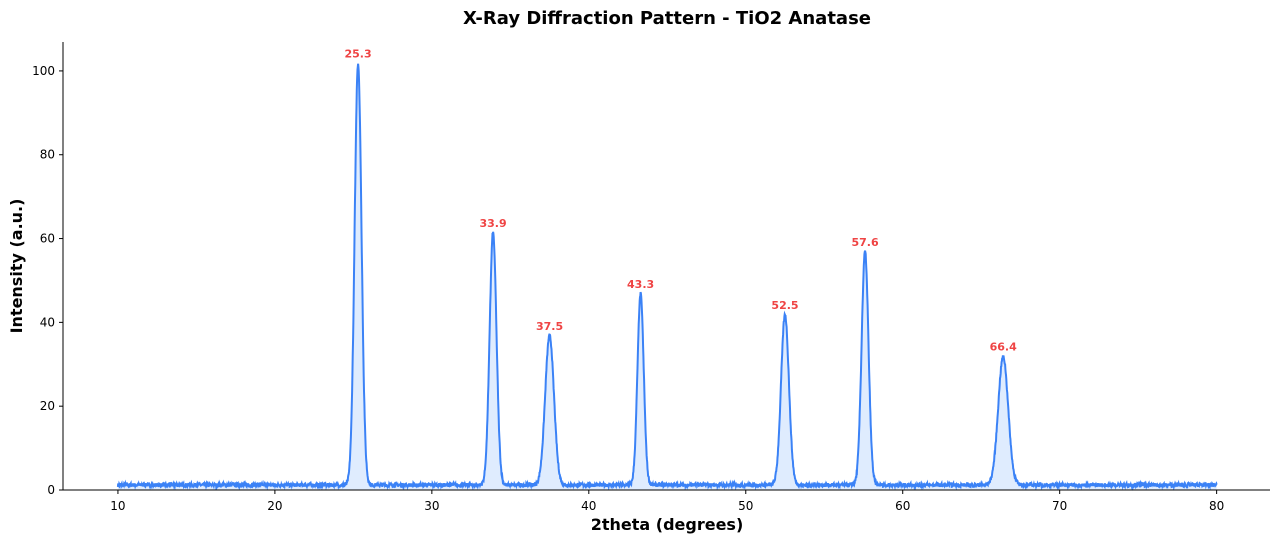 The width and height of the screenshot is (1280, 546). Describe the element at coordinates (667, 524) in the screenshot. I see `x-axis-label: 2theta (degrees)` at that location.